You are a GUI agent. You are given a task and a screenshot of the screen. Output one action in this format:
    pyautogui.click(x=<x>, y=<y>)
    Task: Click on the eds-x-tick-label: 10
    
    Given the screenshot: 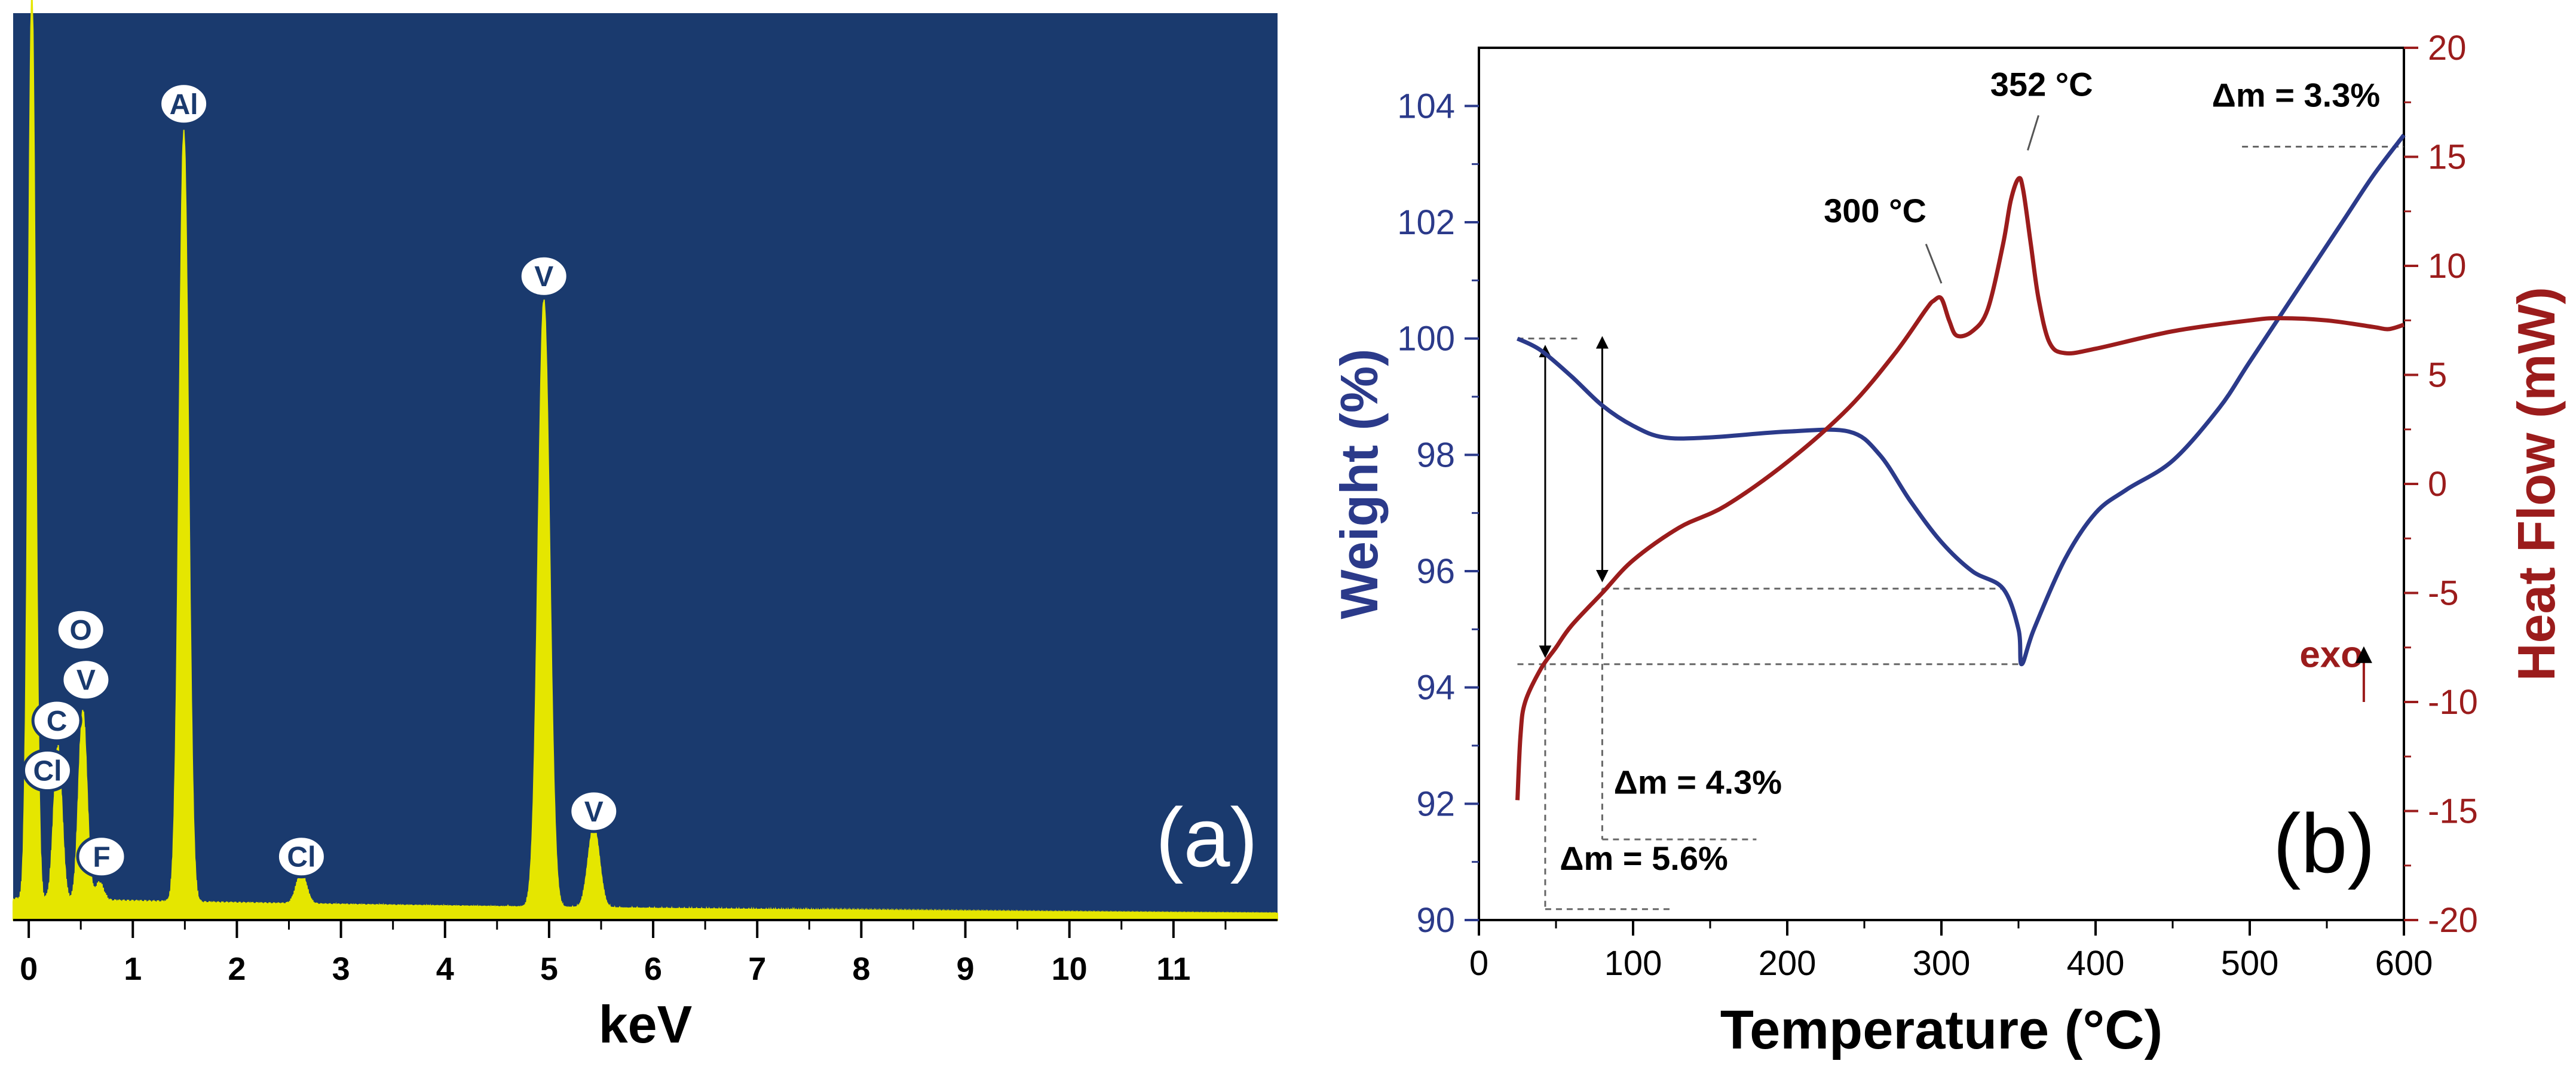 What is the action you would take?
    pyautogui.click(x=1070, y=969)
    